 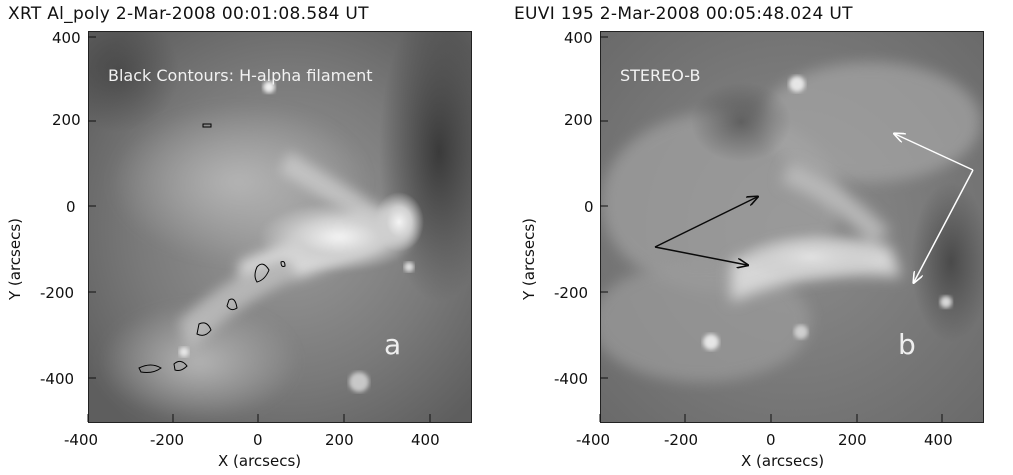 I want to click on panel-b-letter: b, so click(x=907, y=344).